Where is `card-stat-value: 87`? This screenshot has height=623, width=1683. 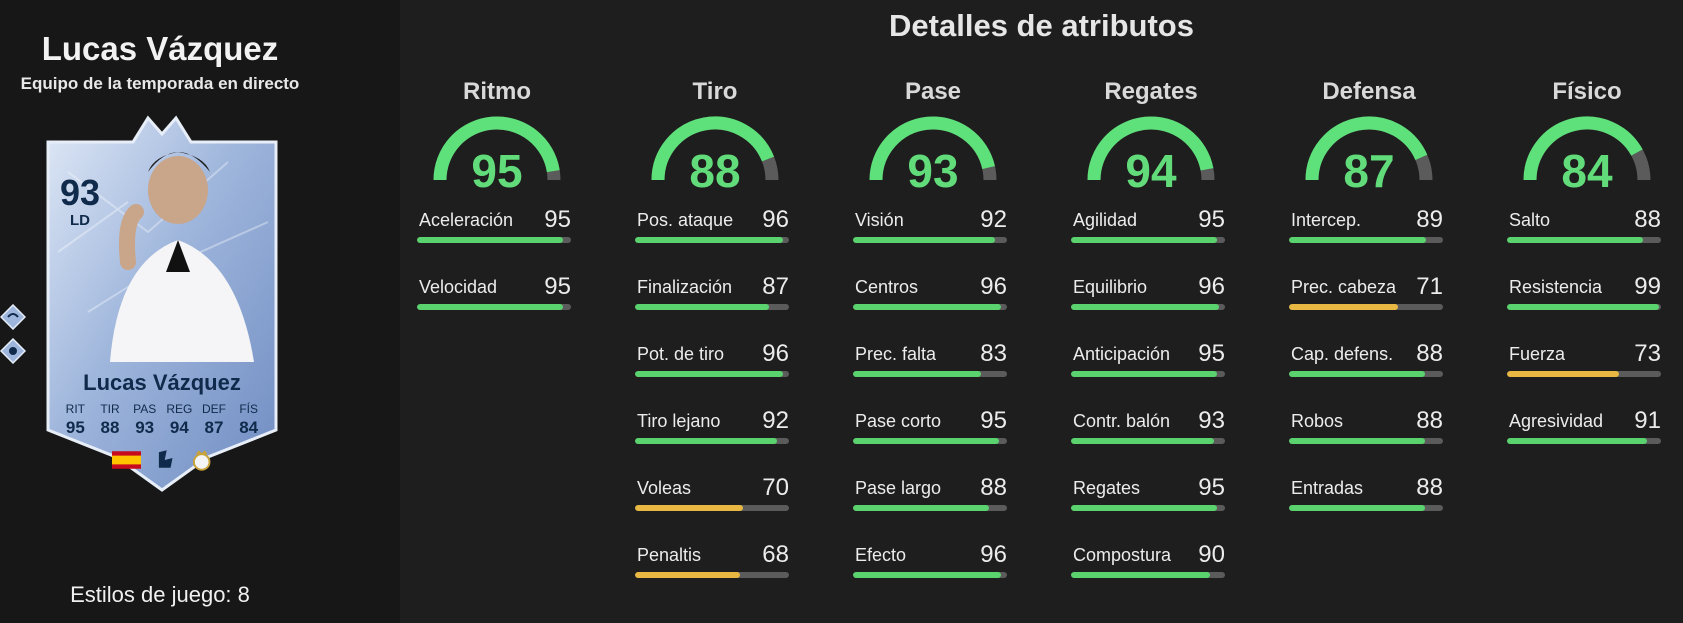
card-stat-value: 87 is located at coordinates (214, 427).